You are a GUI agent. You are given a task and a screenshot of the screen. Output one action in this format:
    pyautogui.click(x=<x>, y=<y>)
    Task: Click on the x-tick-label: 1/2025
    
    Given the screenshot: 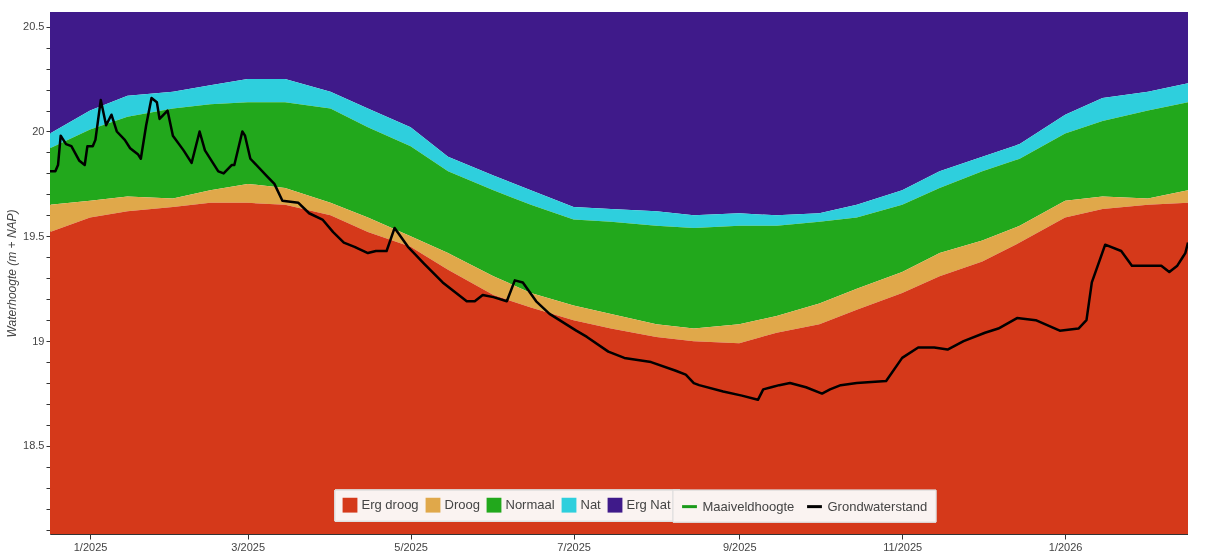 What is the action you would take?
    pyautogui.click(x=90, y=546)
    